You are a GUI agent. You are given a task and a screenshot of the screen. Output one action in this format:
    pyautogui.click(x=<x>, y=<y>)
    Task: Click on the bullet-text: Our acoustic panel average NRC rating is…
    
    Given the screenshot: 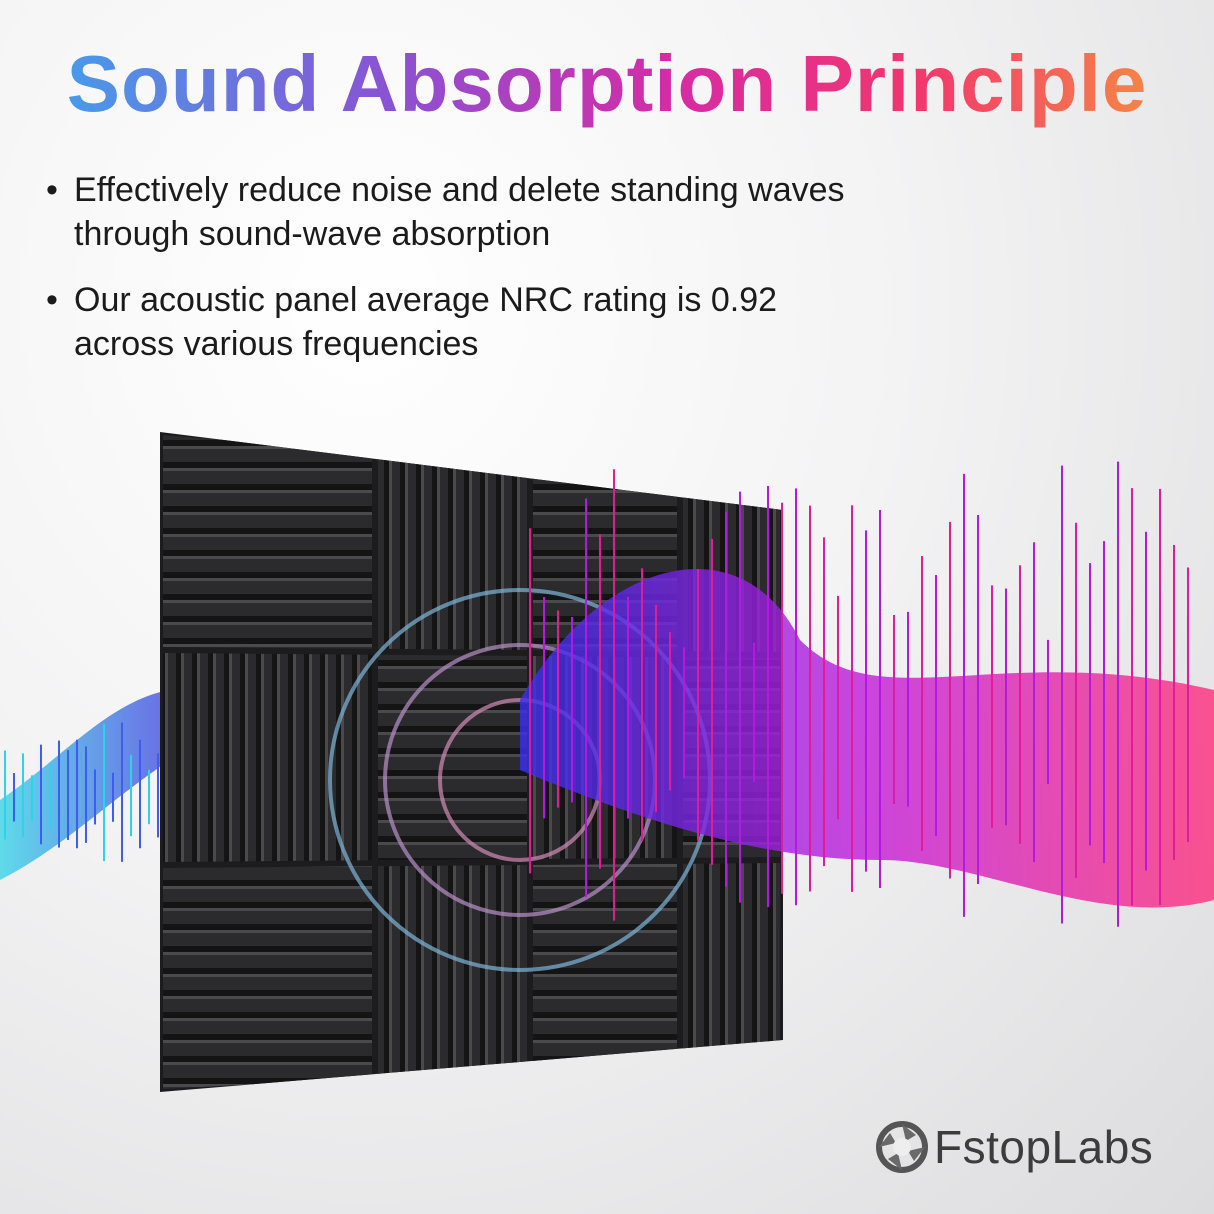 What is the action you would take?
    pyautogui.click(x=426, y=300)
    